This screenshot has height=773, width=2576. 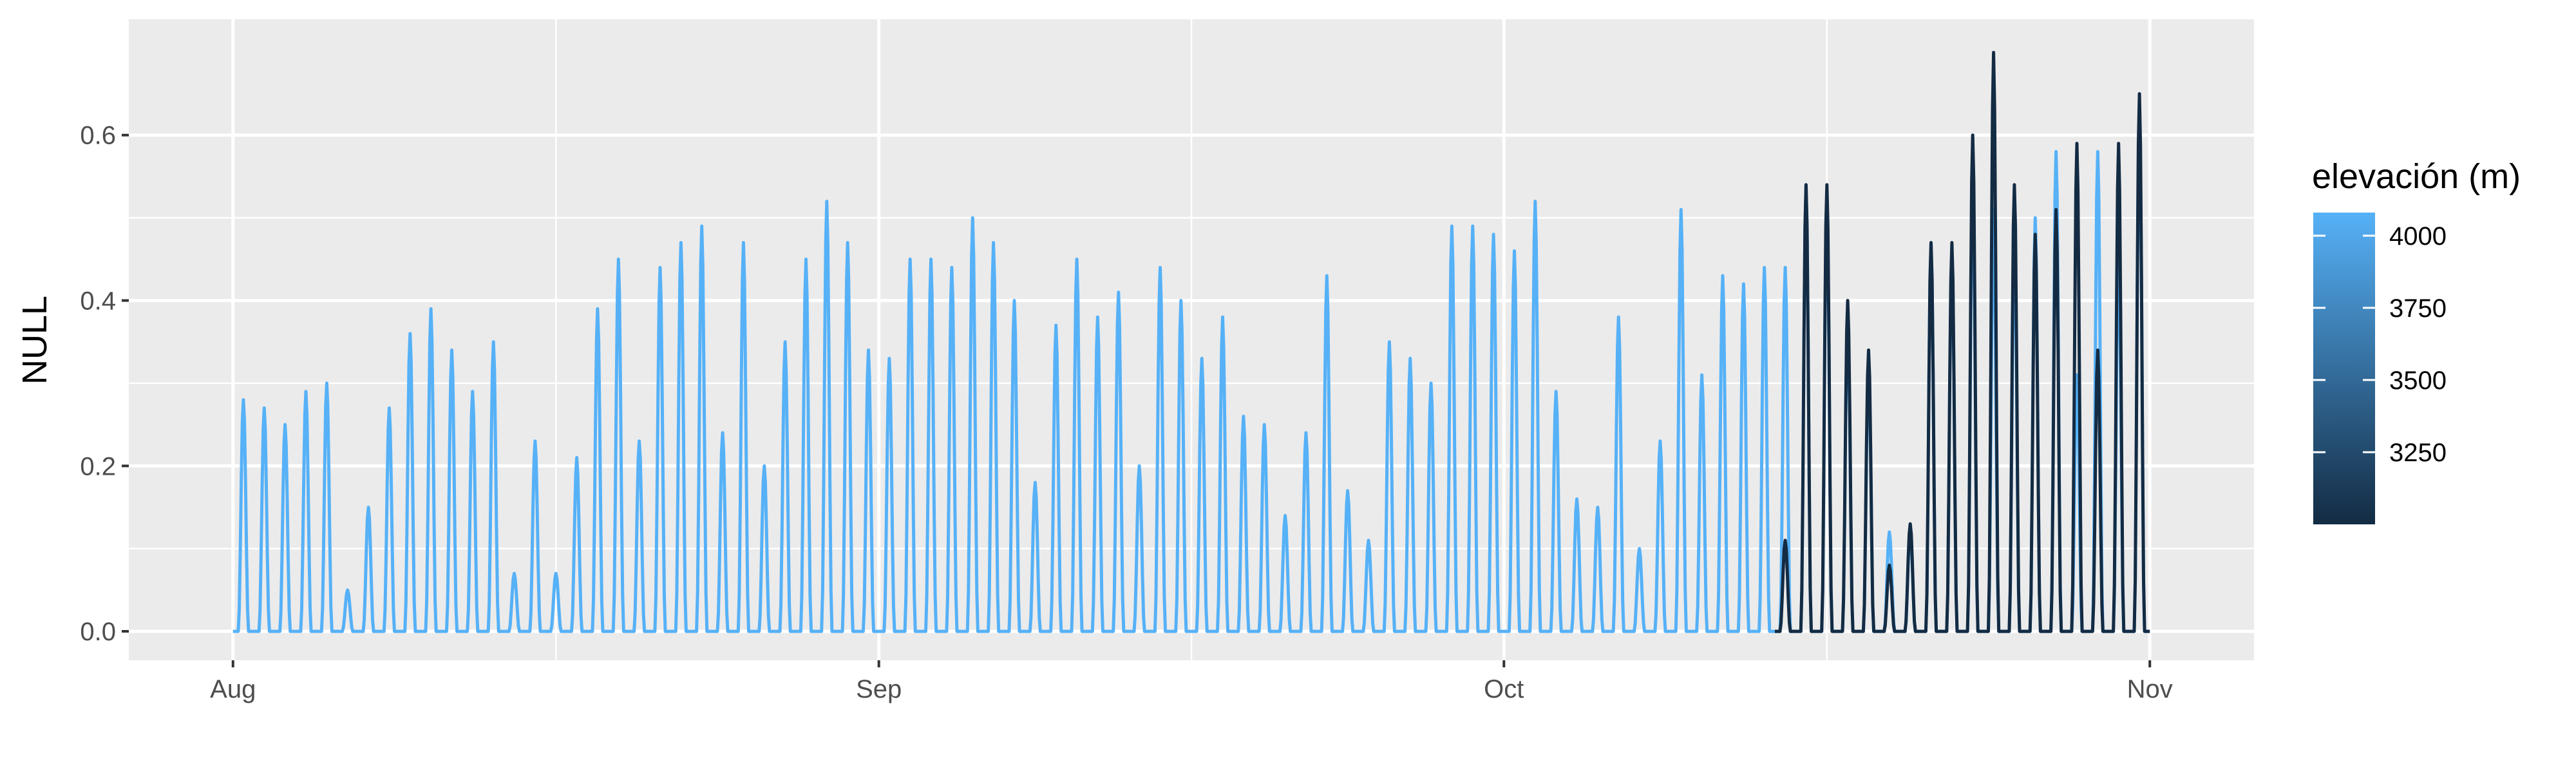 What do you see at coordinates (1504, 689) in the screenshot?
I see `x-tick-label: Oct` at bounding box center [1504, 689].